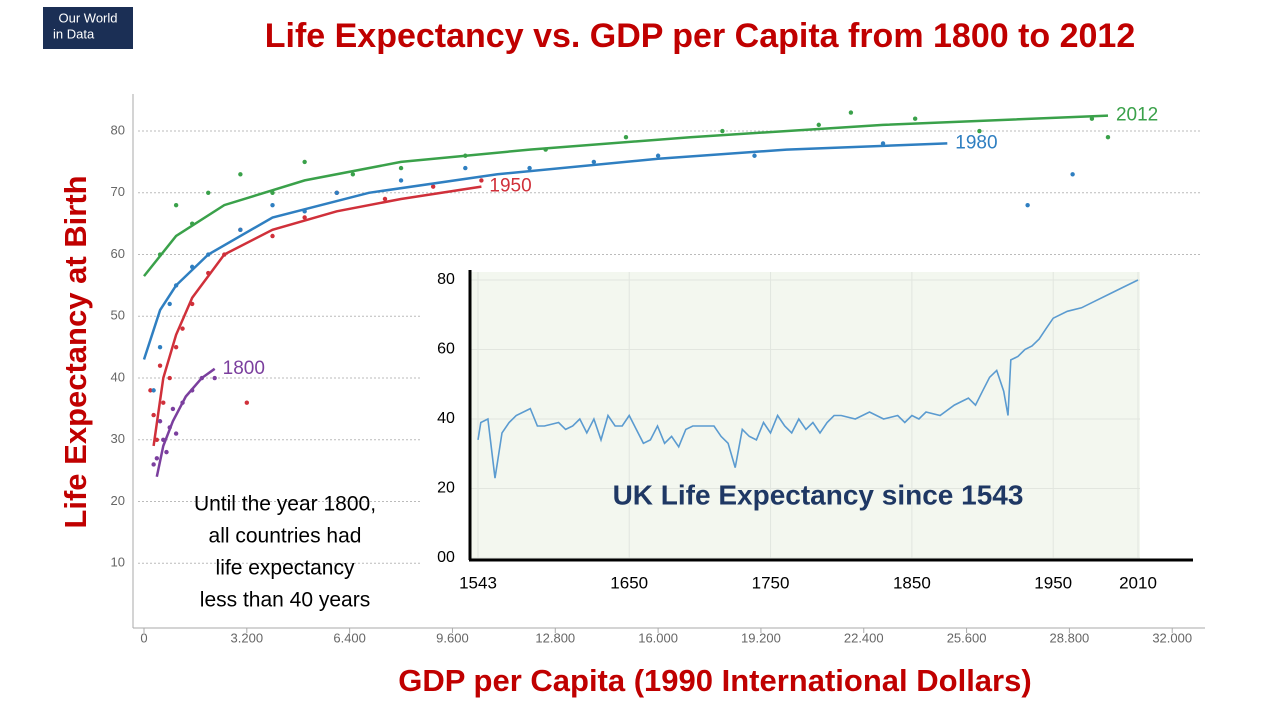  I want to click on series-label: 1950, so click(510, 186).